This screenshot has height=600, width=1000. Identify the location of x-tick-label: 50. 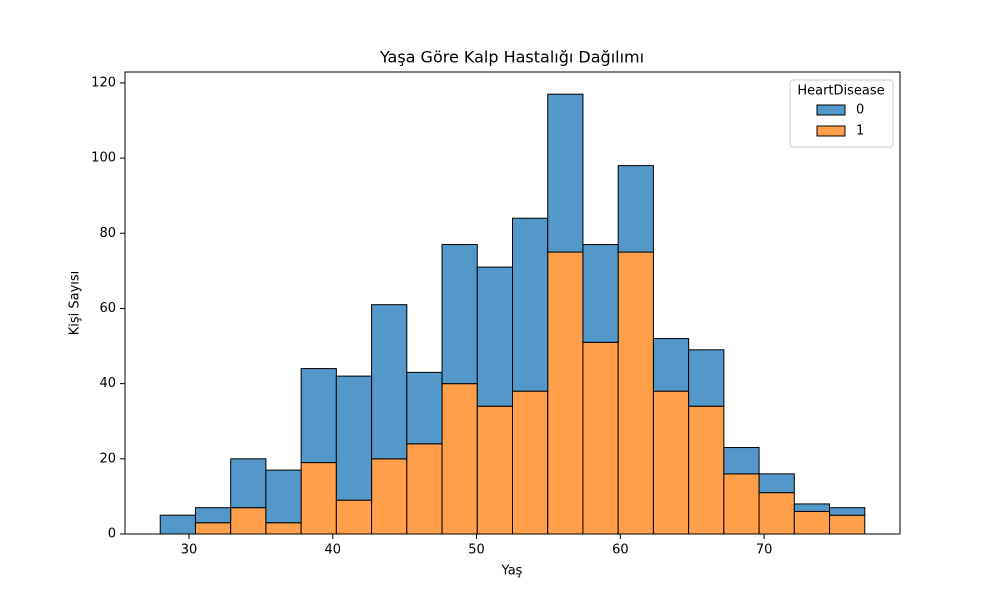
(476, 550).